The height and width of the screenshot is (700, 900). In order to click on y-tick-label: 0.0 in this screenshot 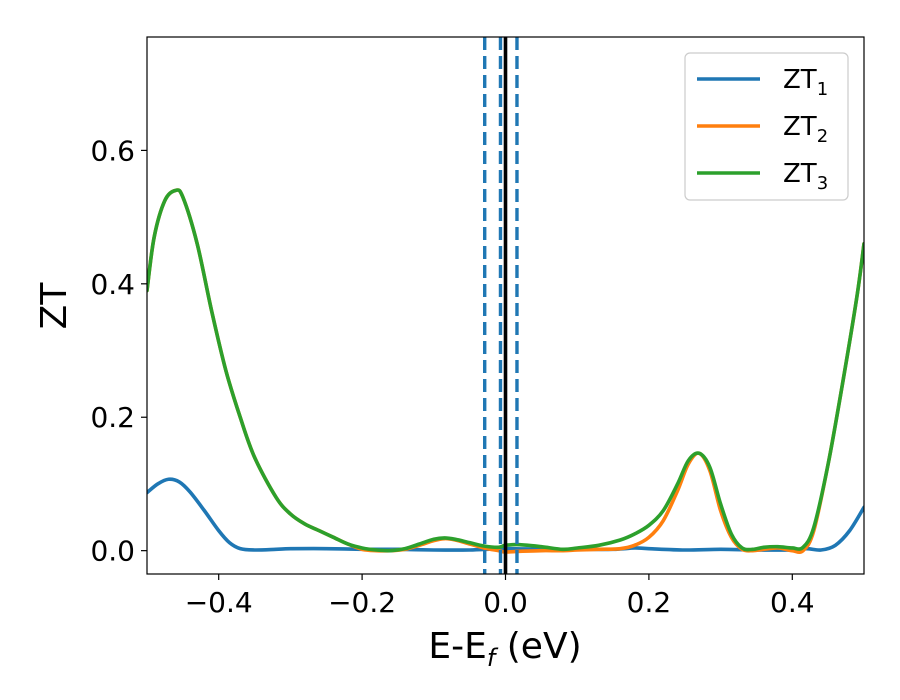, I will do `click(112, 551)`.